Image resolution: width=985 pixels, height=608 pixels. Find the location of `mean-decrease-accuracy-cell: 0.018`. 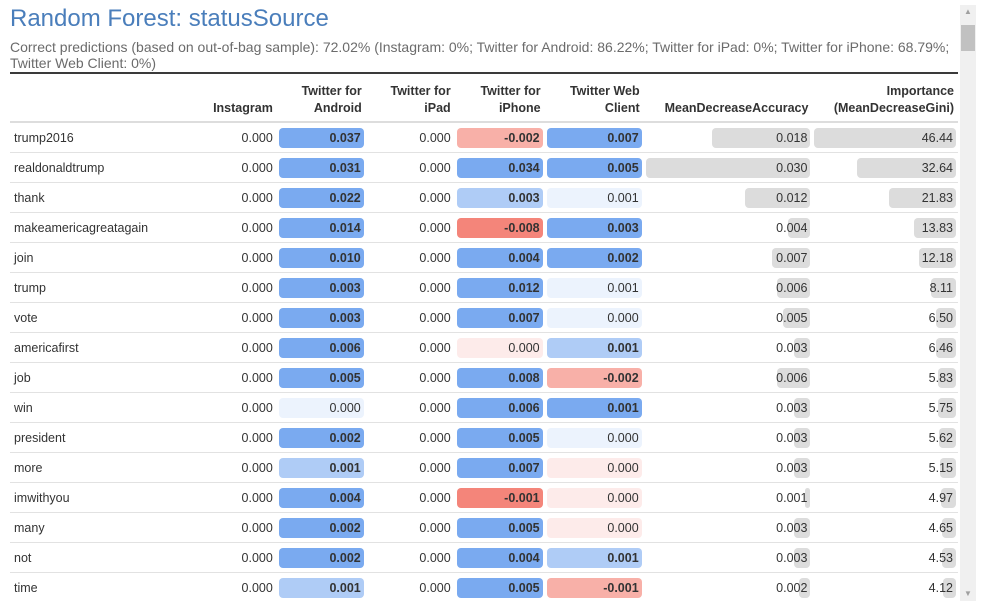

mean-decrease-accuracy-cell: 0.018 is located at coordinates (728, 137).